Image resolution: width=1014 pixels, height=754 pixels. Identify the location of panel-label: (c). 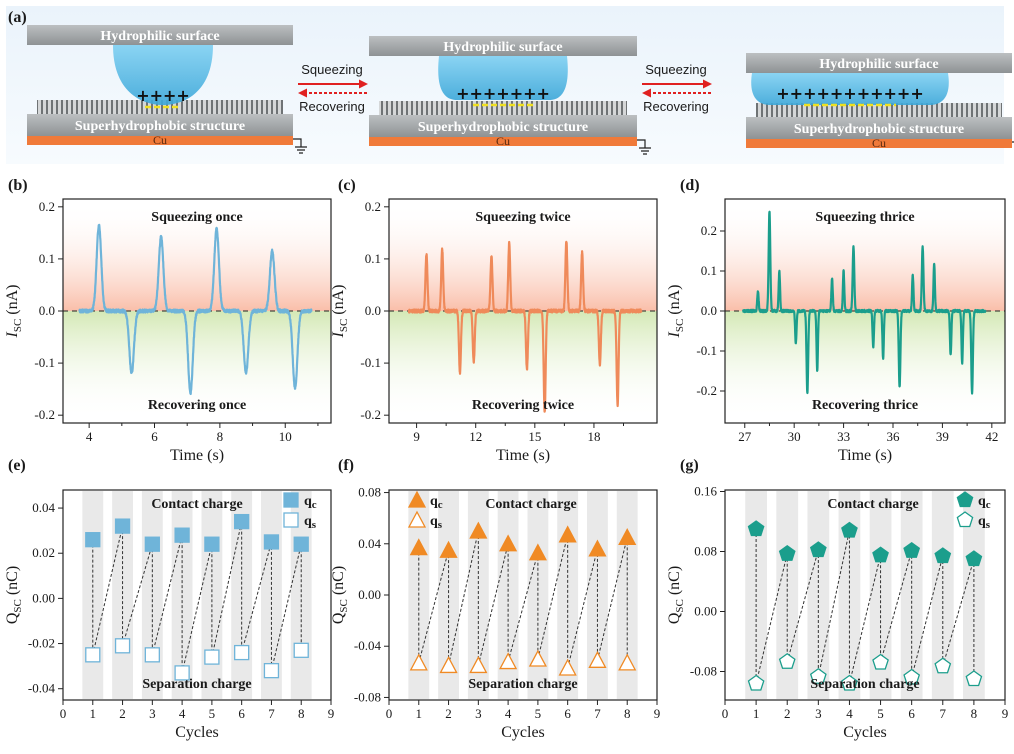
(347, 185).